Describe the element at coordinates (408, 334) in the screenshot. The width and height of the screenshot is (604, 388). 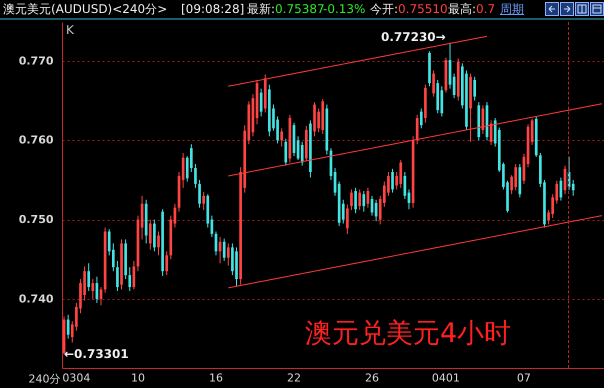
I see `annotation: 澳元兑美元4小时` at that location.